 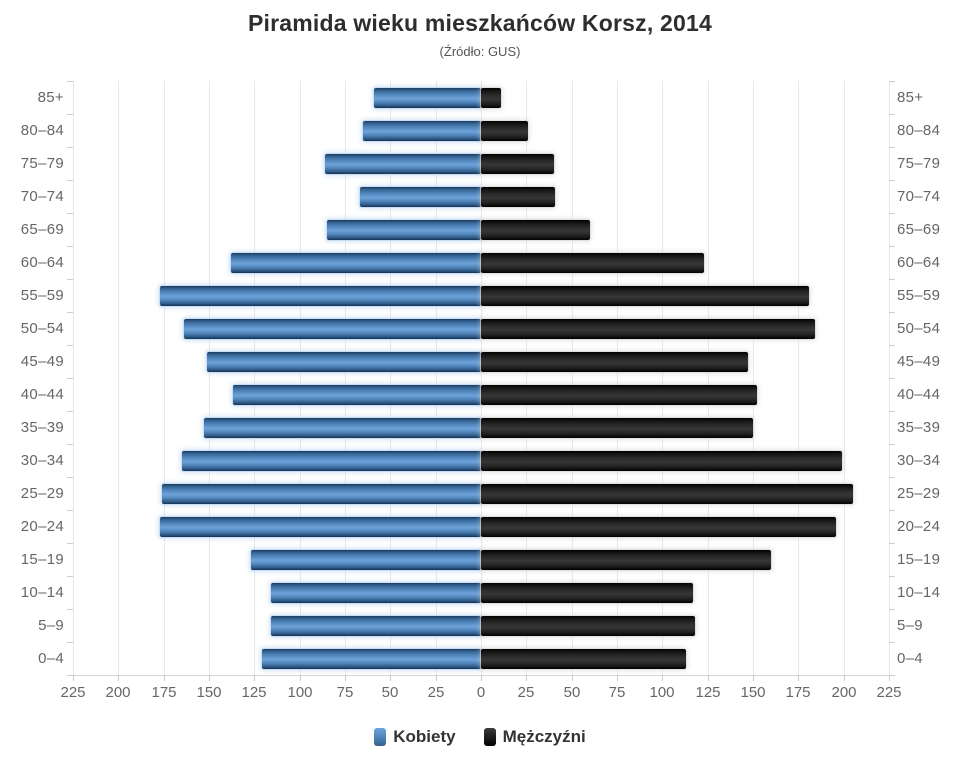 I want to click on chart-title: Piramida wieku mieszkańców Korsz, 2014, so click(x=480, y=23).